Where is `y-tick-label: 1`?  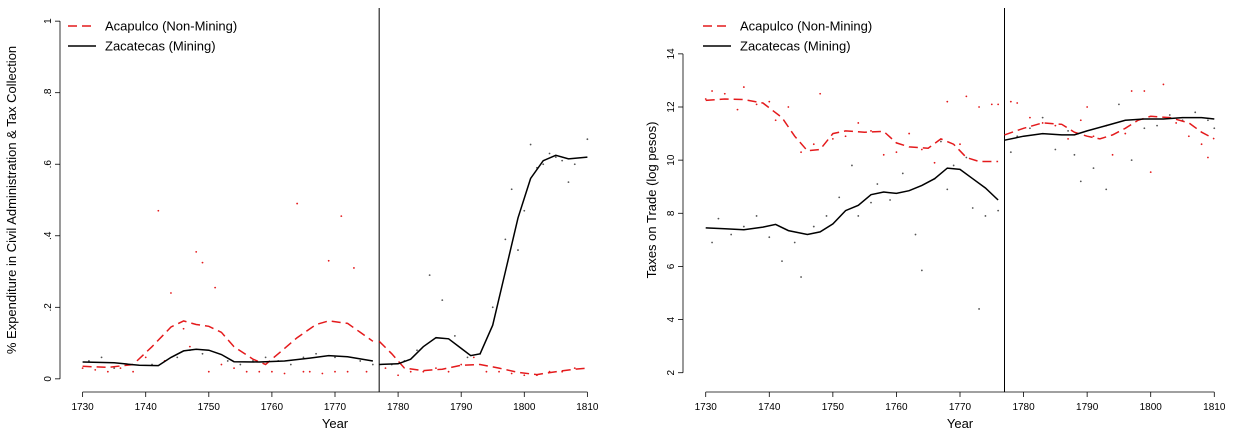
y-tick-label: 1 is located at coordinates (48, 21).